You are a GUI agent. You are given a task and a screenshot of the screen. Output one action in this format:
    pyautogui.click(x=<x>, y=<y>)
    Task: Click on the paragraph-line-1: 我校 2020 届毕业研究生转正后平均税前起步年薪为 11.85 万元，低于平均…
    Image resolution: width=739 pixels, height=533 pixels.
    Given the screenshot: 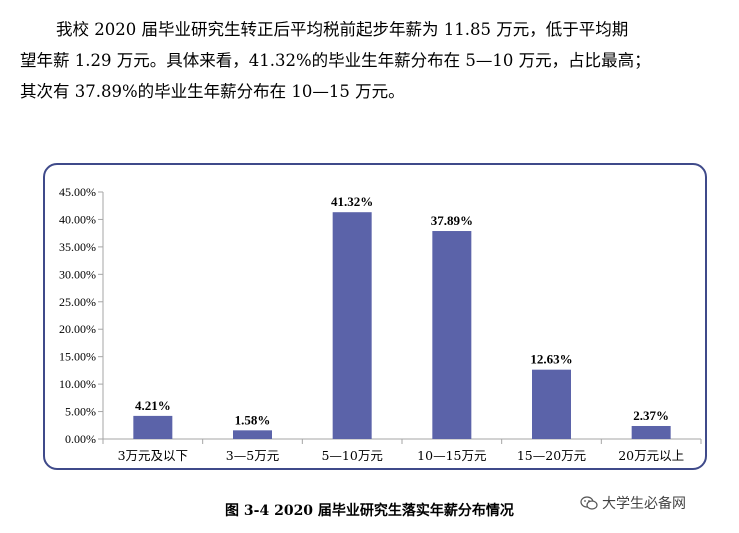 What is the action you would take?
    pyautogui.click(x=342, y=29)
    